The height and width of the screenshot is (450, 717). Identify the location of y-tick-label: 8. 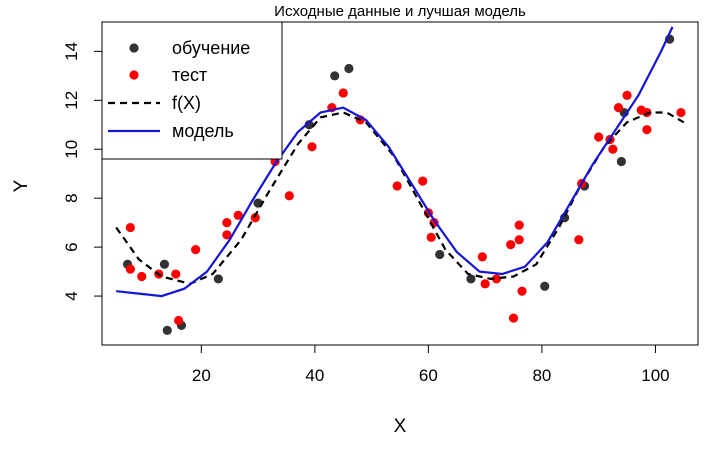
(71, 197).